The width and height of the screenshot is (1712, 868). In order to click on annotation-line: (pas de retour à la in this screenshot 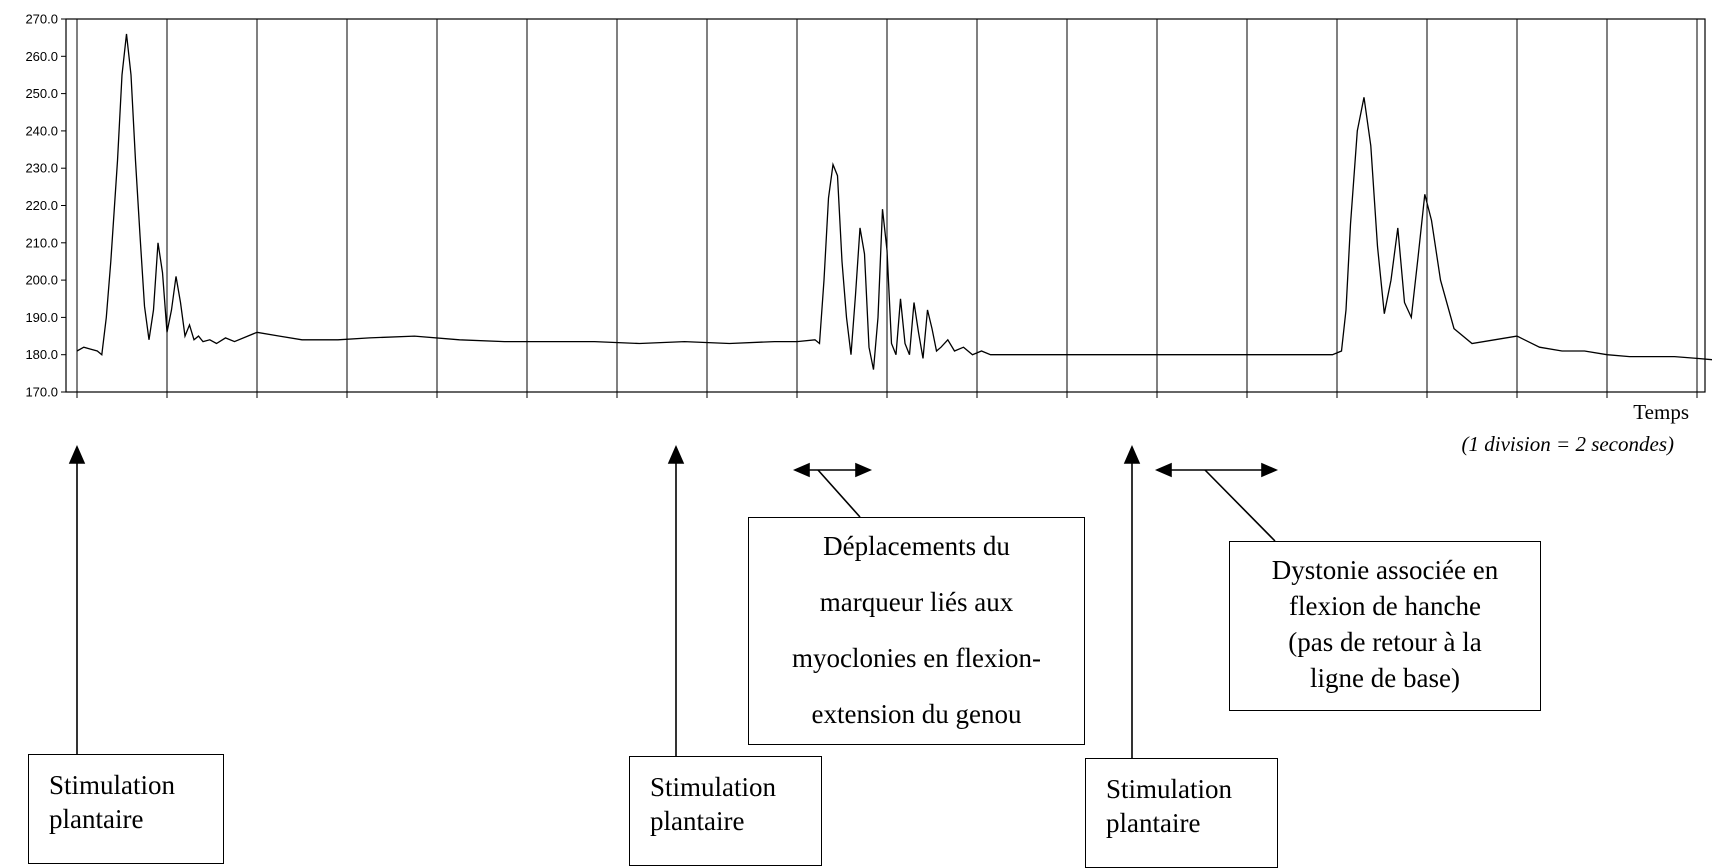, I will do `click(1385, 642)`.